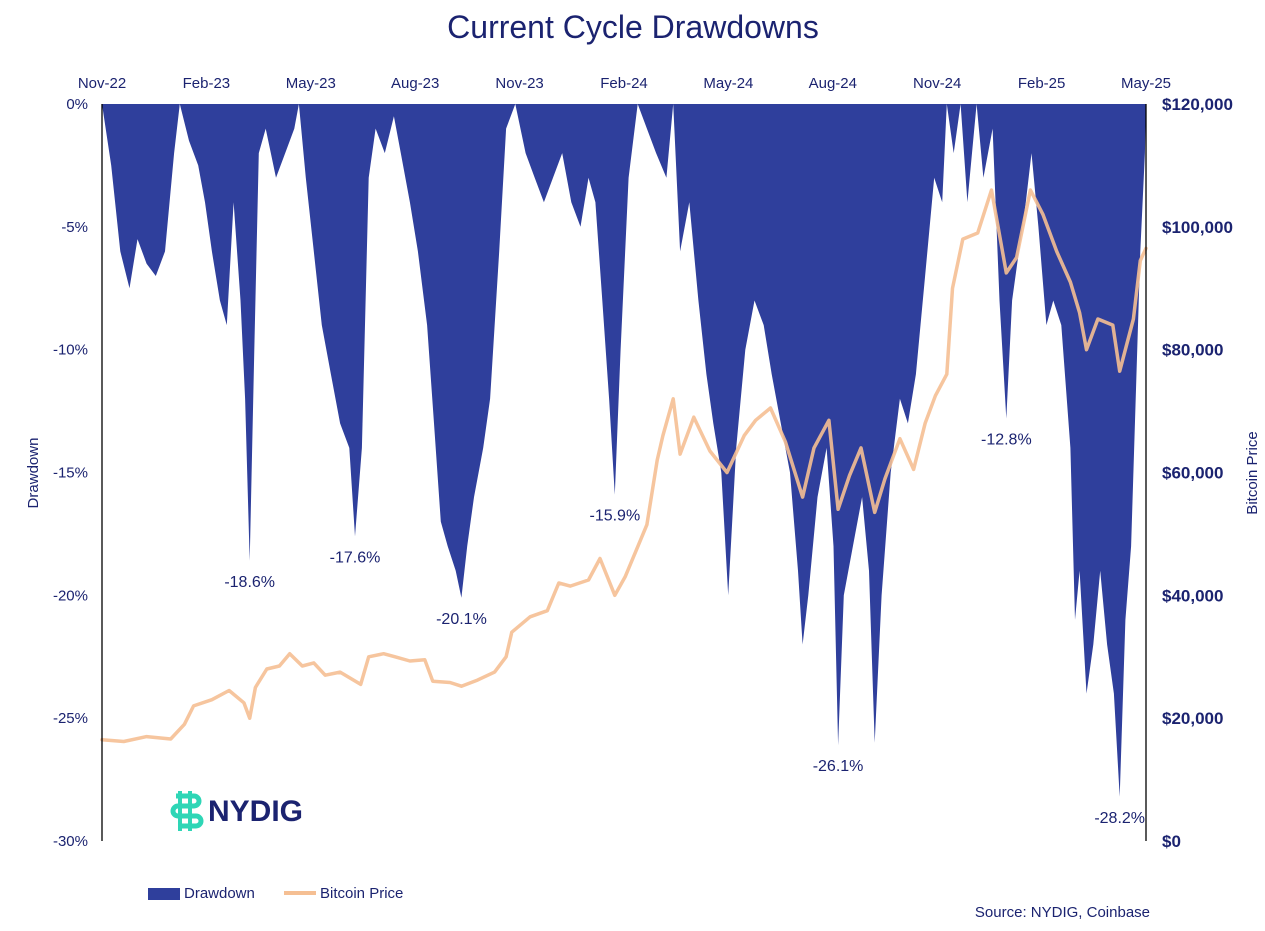 This screenshot has width=1265, height=931. What do you see at coordinates (255, 811) in the screenshot?
I see `nydig-logo-text: NYDIG` at bounding box center [255, 811].